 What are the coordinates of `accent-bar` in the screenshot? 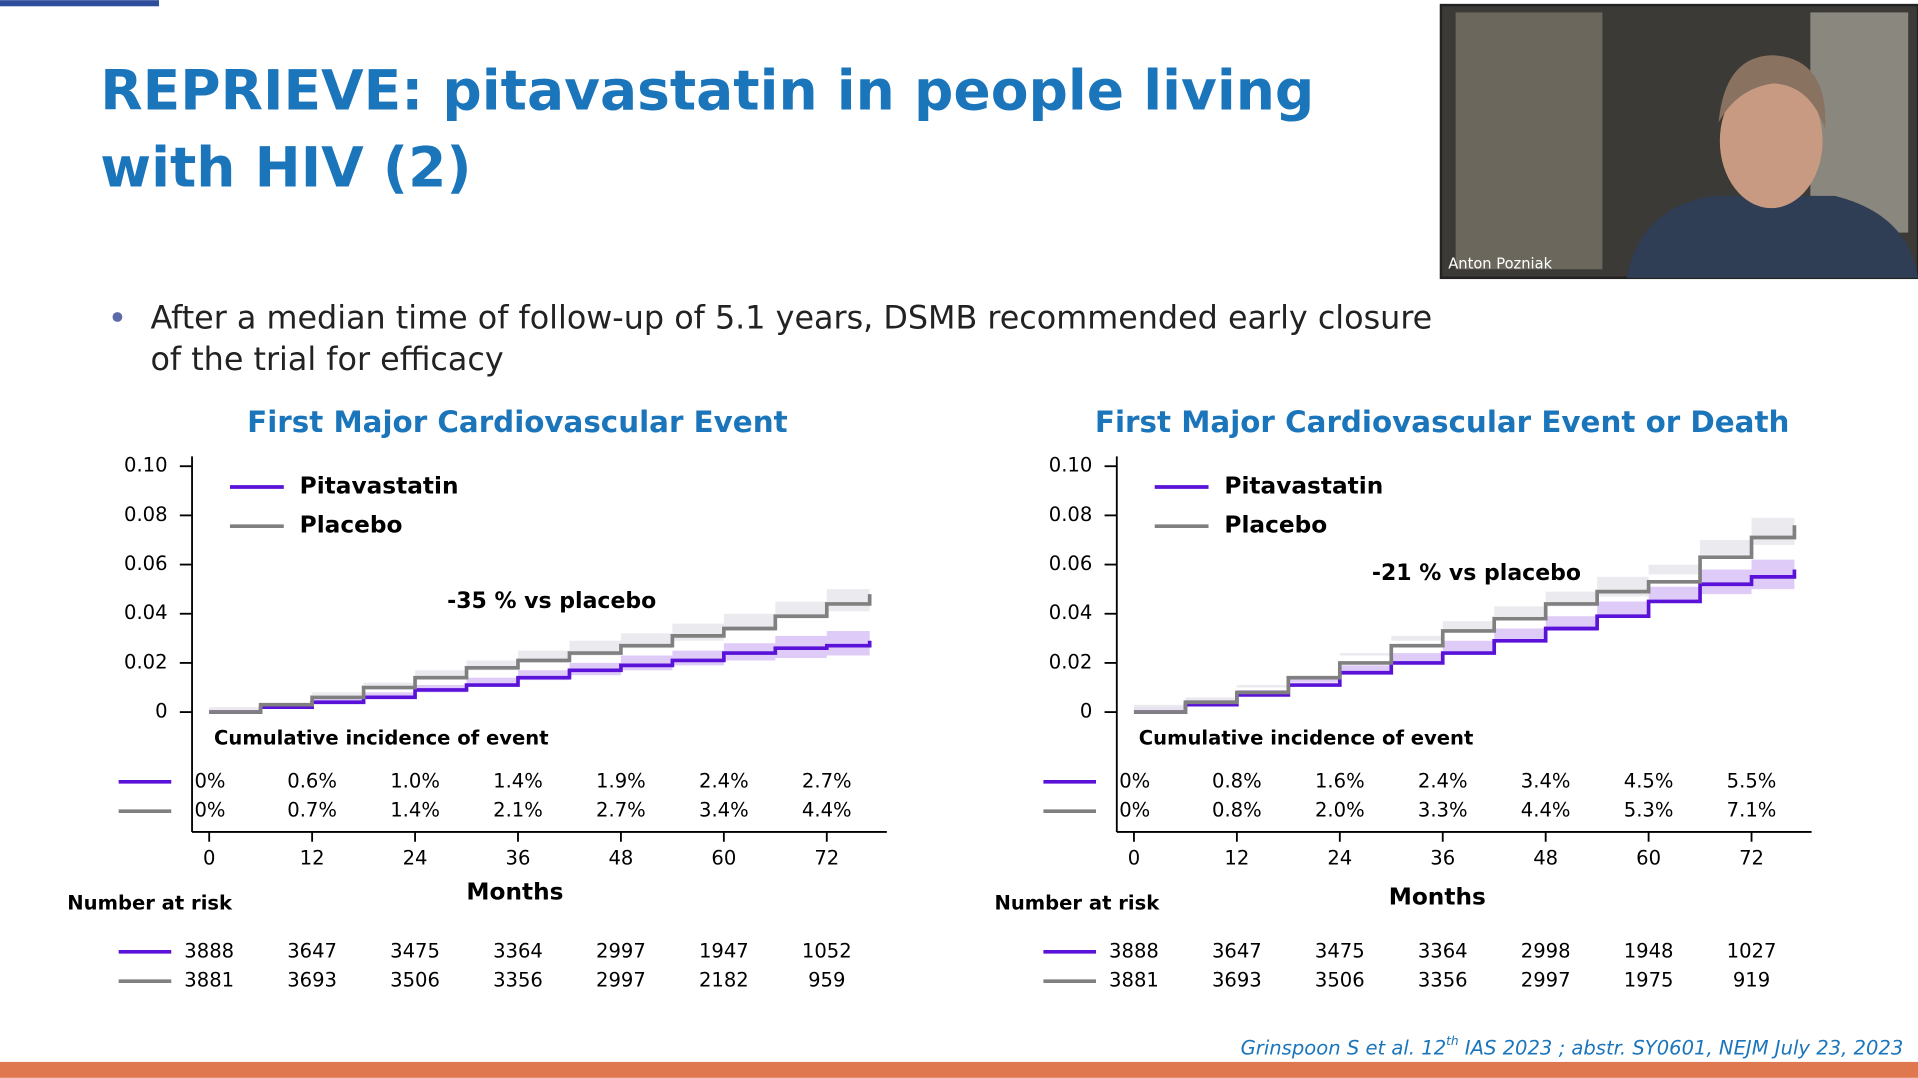 It's located at (80, 3).